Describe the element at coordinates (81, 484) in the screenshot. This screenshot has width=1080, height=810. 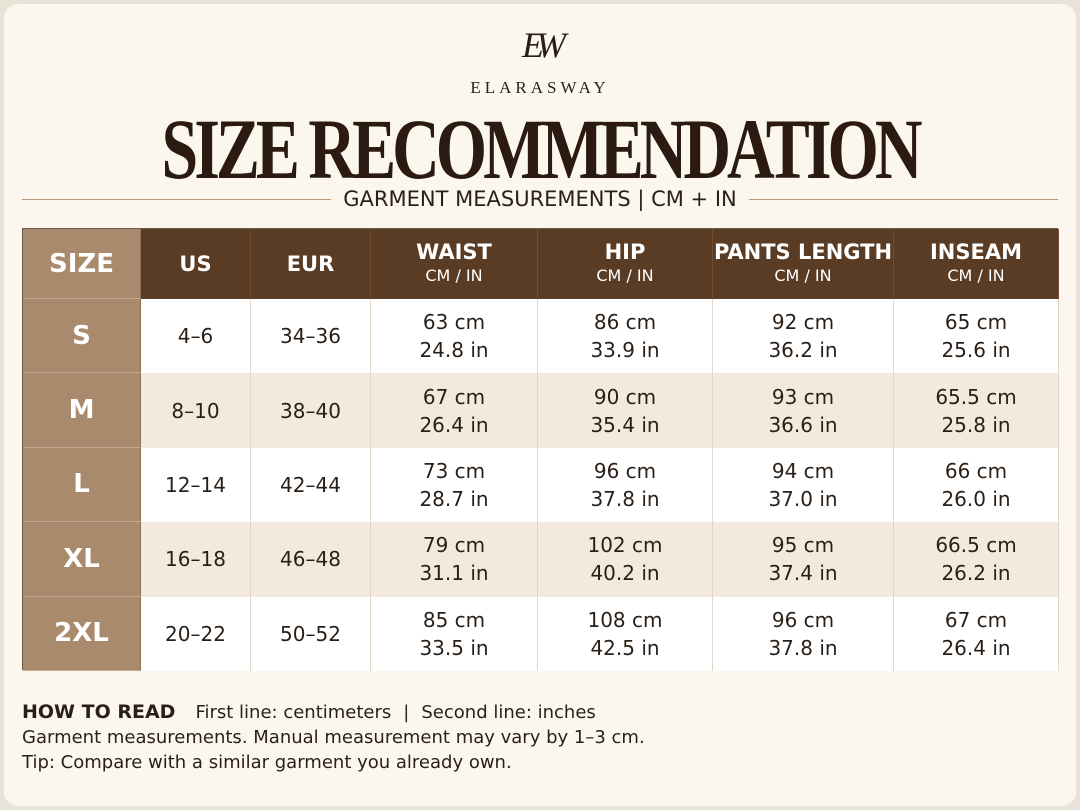
I see `cell-text: L` at that location.